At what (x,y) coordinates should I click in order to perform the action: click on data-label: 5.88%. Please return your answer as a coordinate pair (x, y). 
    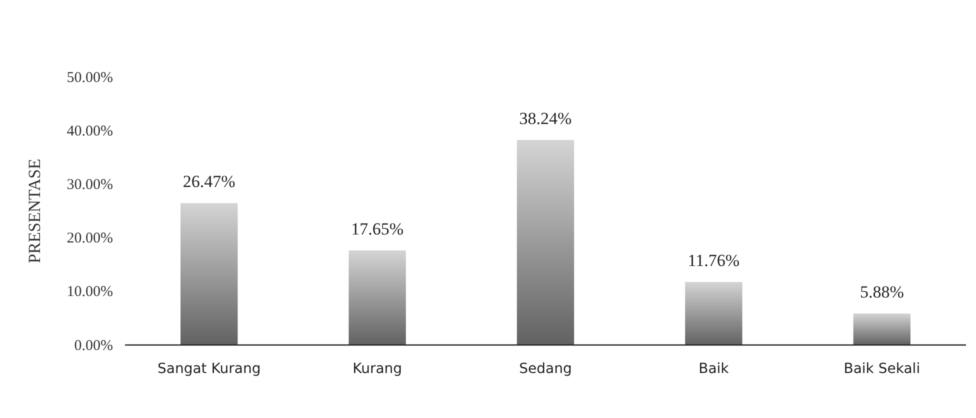
    Looking at the image, I should click on (882, 292).